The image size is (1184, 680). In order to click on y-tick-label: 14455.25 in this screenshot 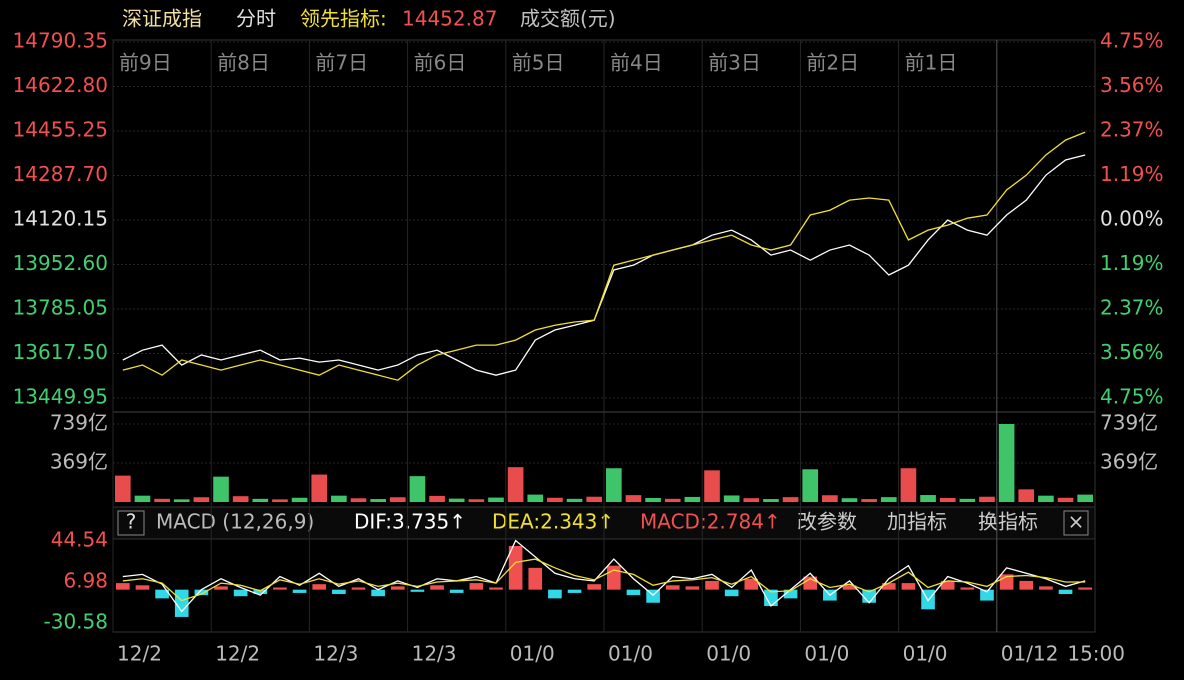, I will do `click(60, 130)`.